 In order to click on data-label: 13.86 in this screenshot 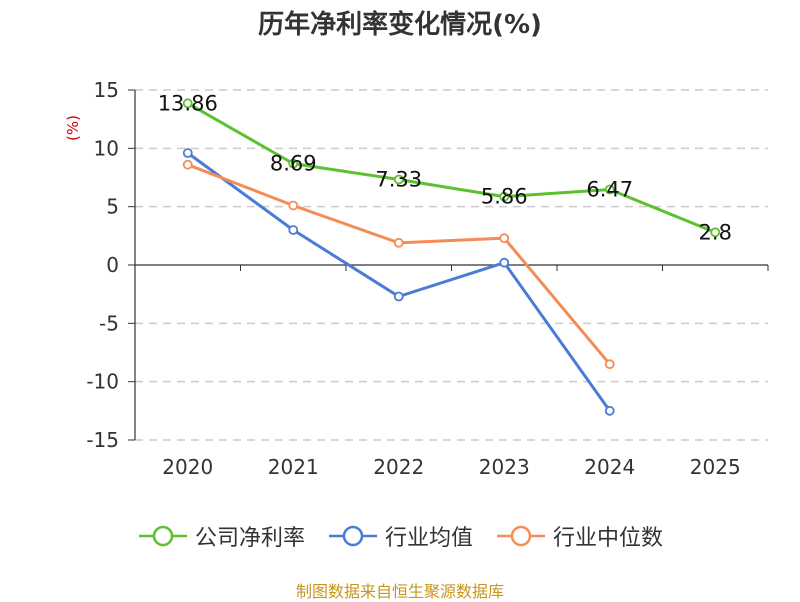, I will do `click(188, 103)`.